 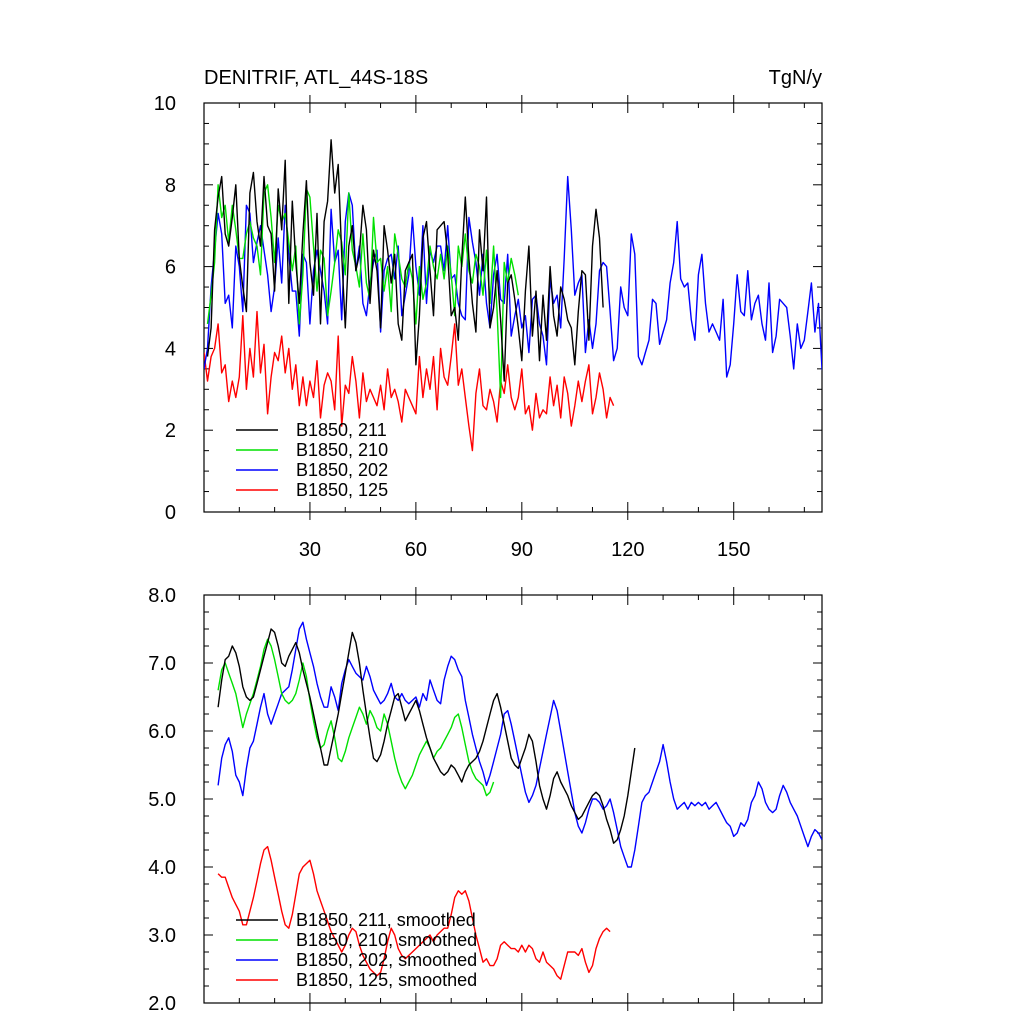 What do you see at coordinates (310, 550) in the screenshot?
I see `top-x-tick-label: 30` at bounding box center [310, 550].